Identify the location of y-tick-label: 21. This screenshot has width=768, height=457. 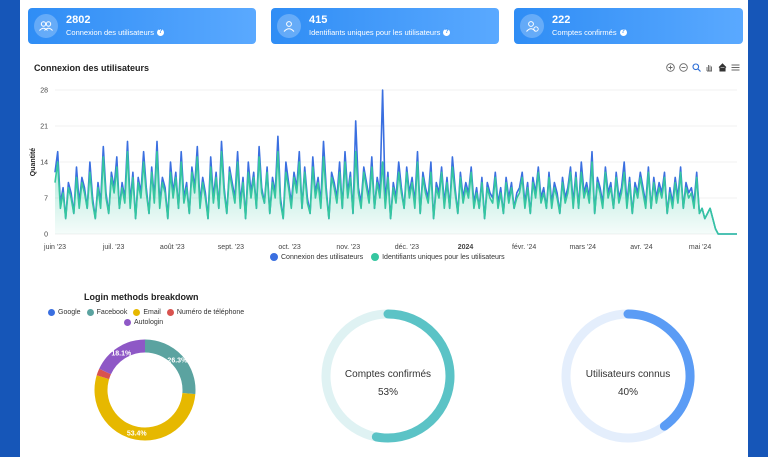
(44, 127).